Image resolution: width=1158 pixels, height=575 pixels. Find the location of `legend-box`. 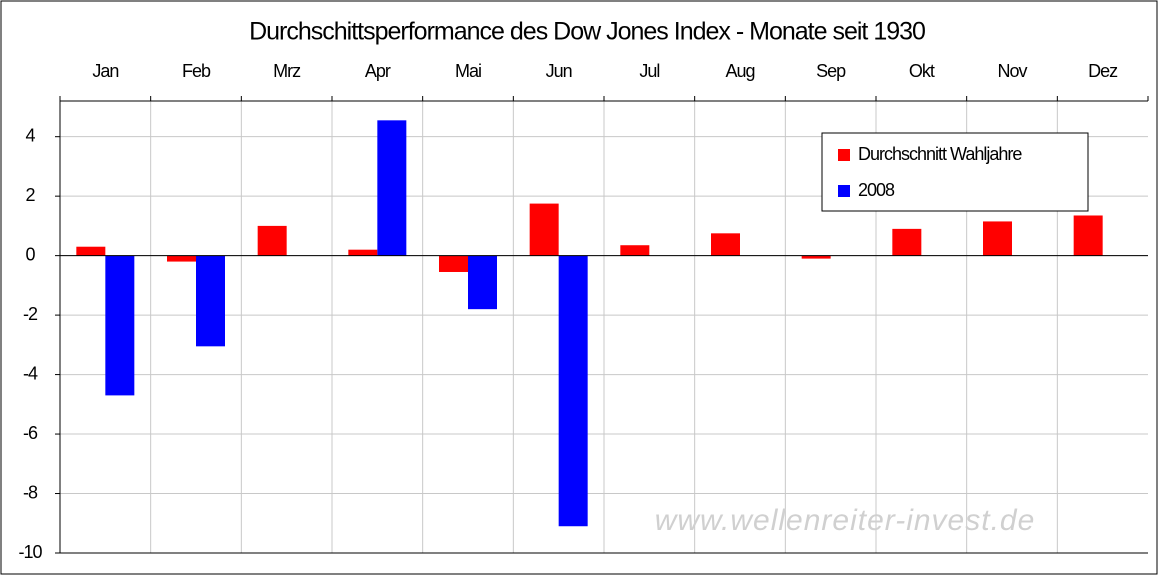

legend-box is located at coordinates (955, 172).